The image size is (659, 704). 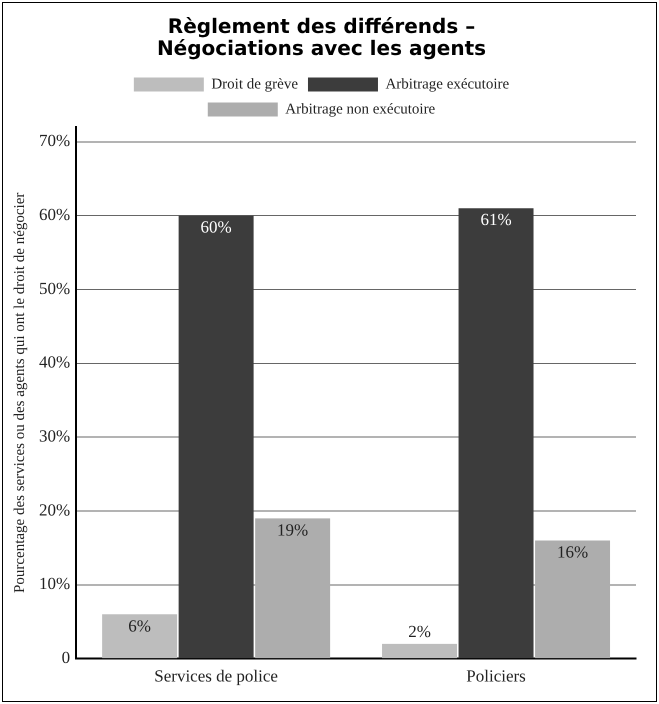 What do you see at coordinates (254, 84) in the screenshot?
I see `legend-label: Droit de grève` at bounding box center [254, 84].